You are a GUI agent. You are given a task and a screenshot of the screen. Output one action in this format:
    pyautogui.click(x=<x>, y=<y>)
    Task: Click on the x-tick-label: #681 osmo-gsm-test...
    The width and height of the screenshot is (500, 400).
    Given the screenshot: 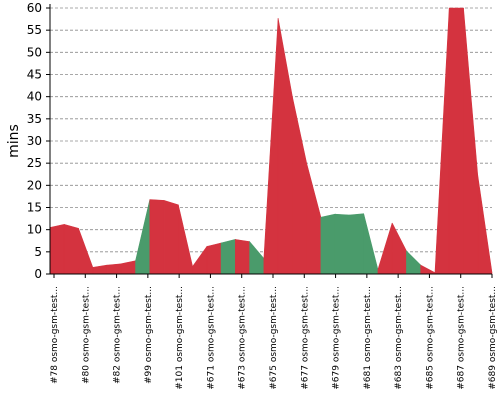 What is the action you would take?
    pyautogui.click(x=368, y=338)
    